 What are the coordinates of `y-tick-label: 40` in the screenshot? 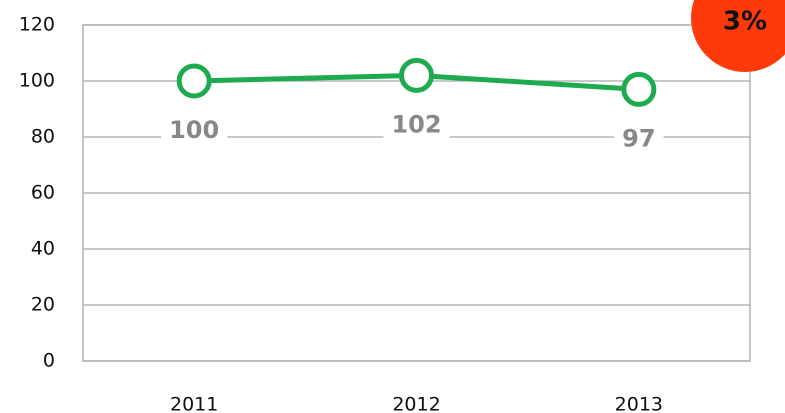 It's located at (43, 249).